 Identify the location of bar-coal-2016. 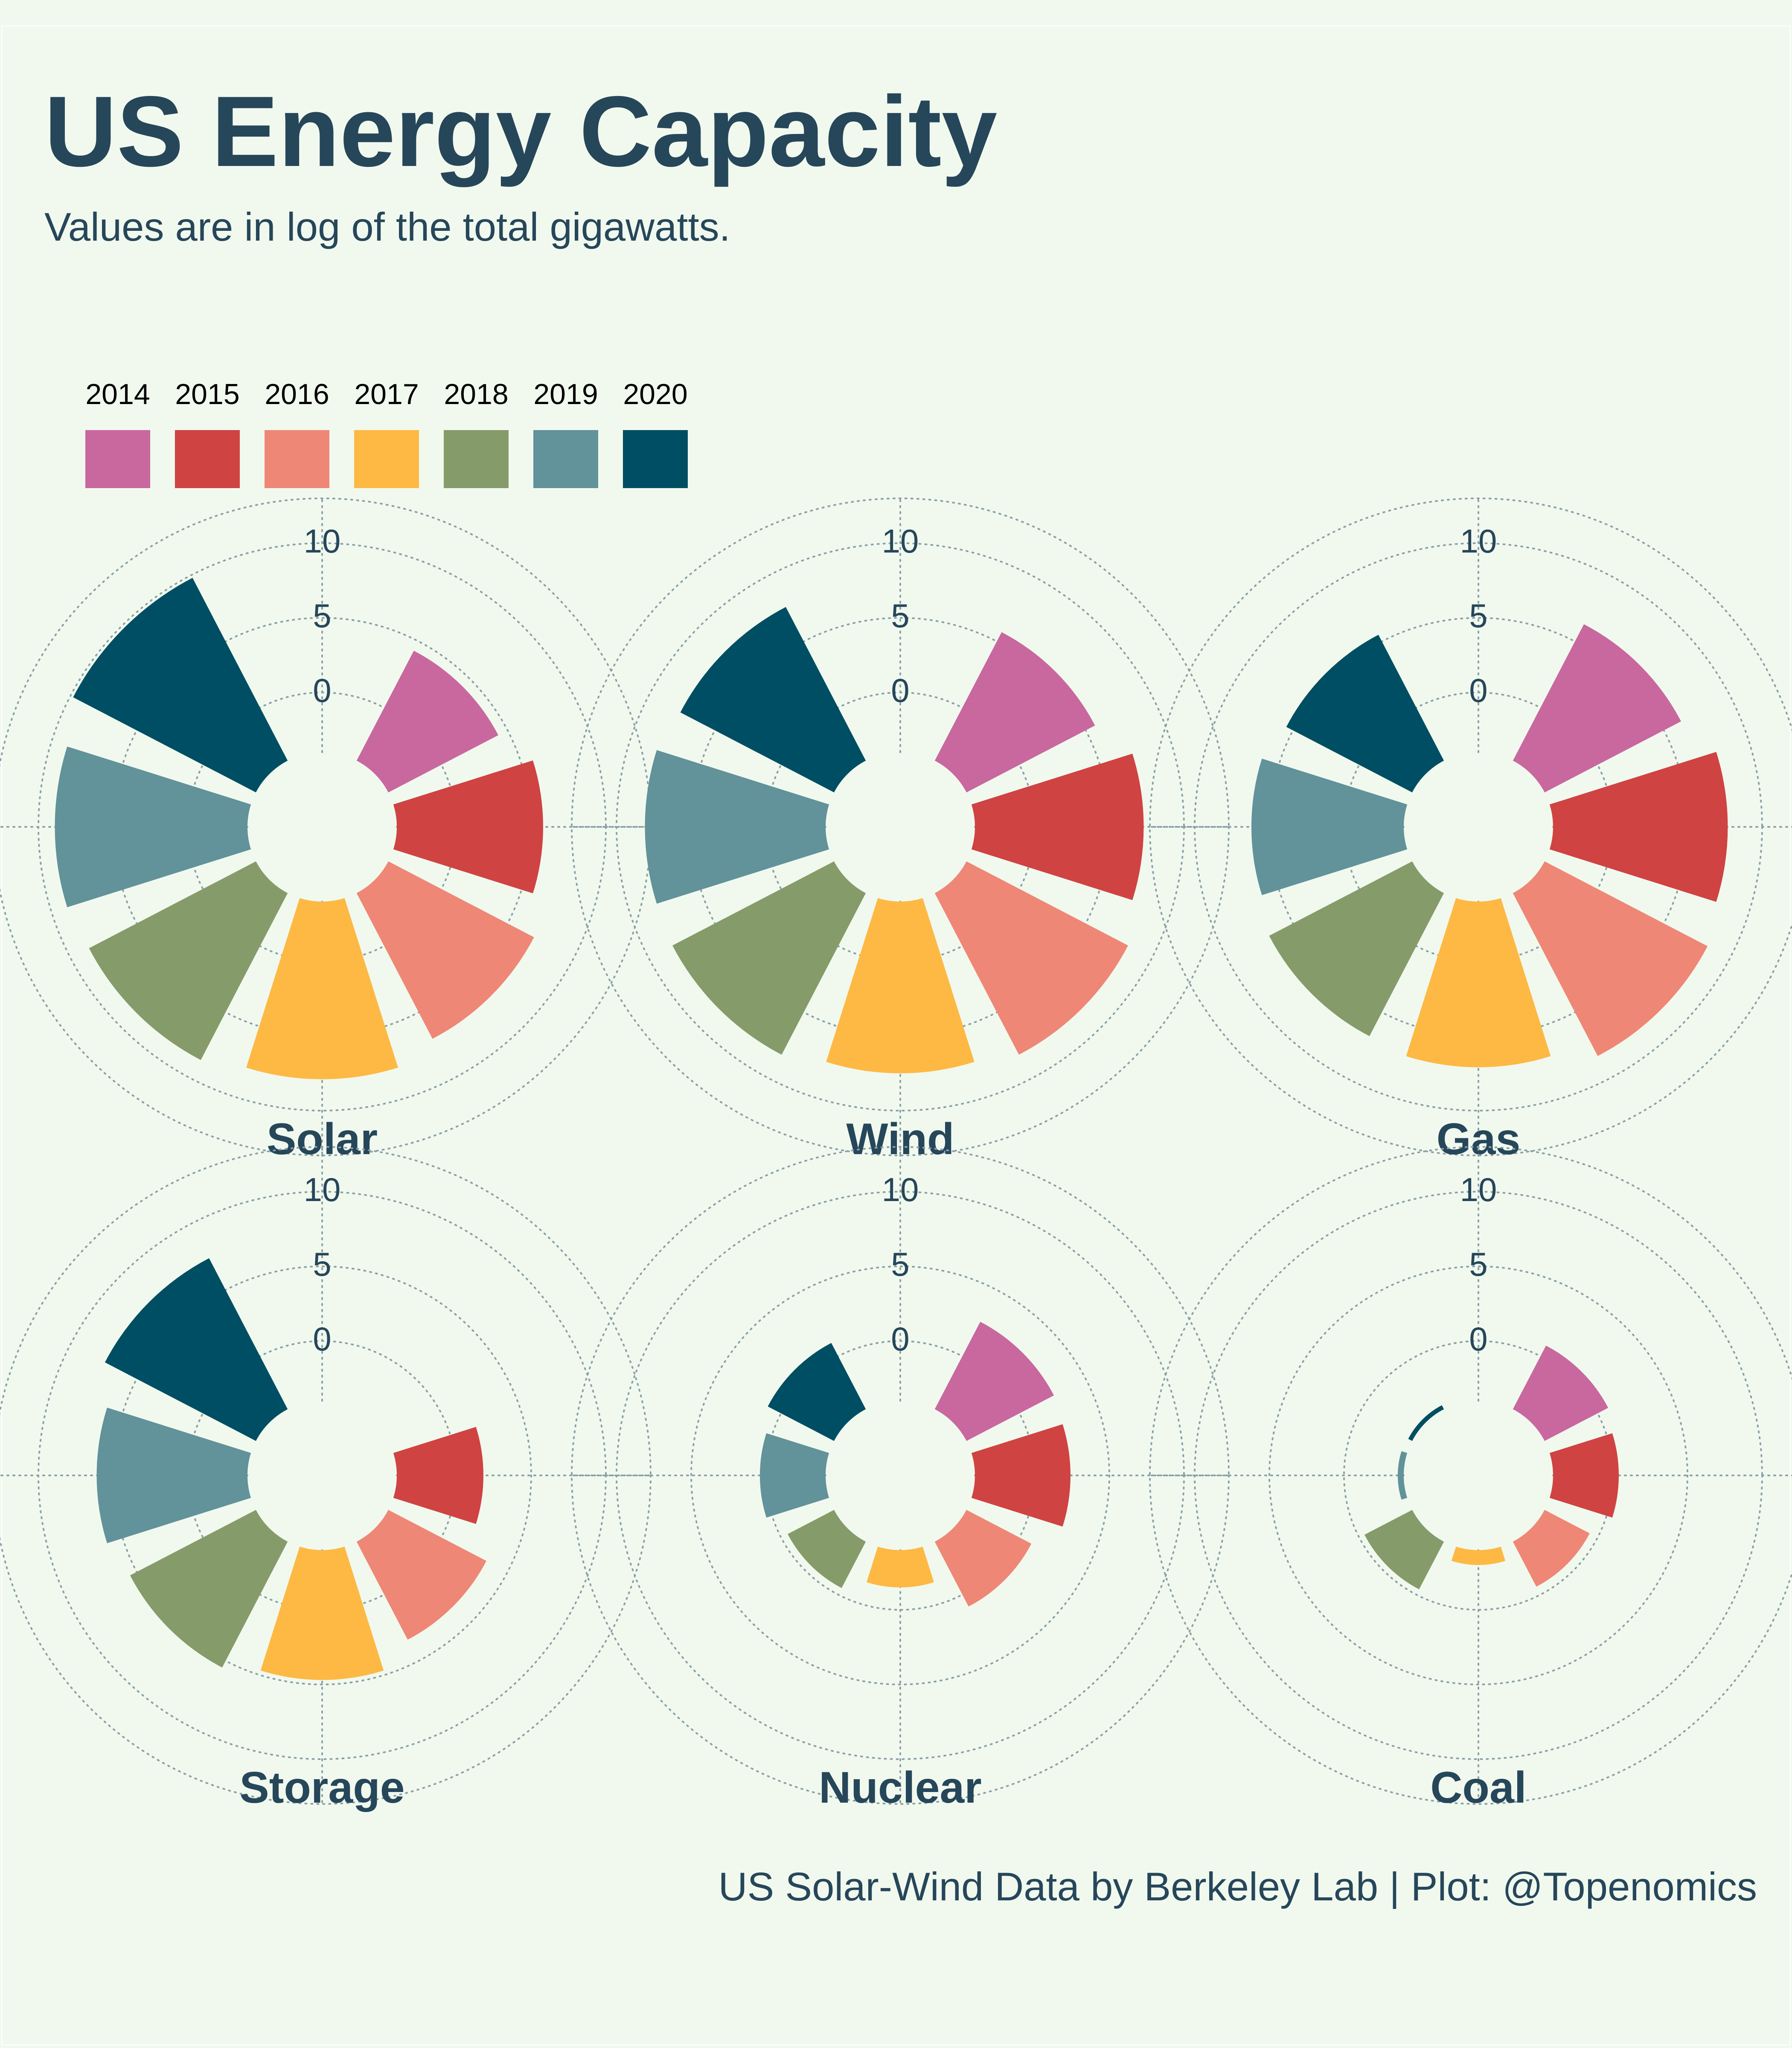
(1551, 1548).